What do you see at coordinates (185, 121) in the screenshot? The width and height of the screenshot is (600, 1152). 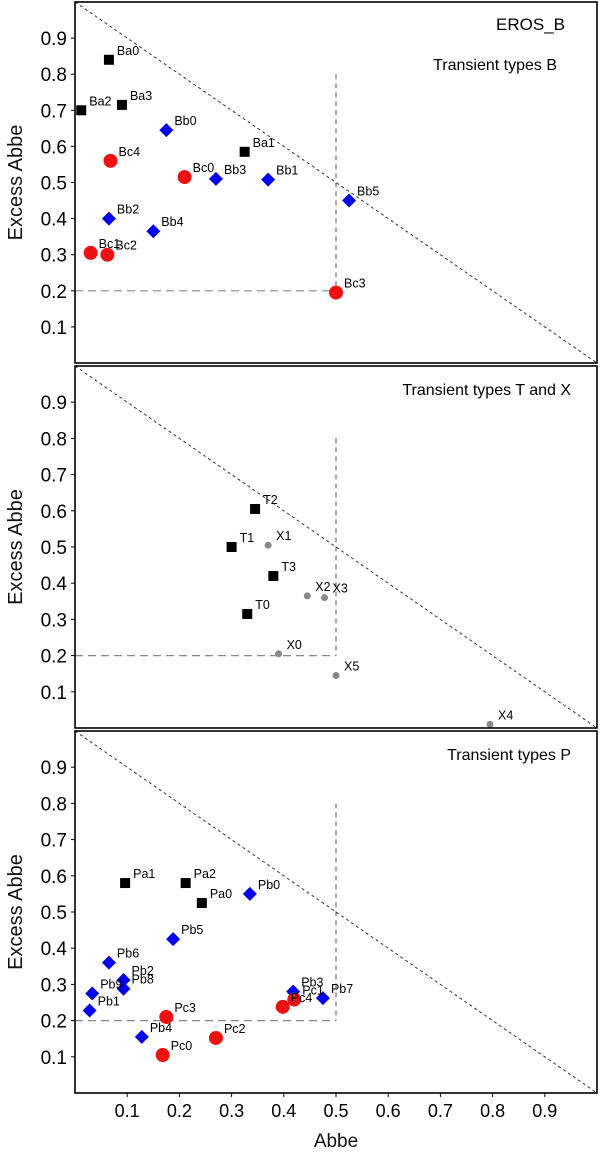 I see `point-label: Bb0` at bounding box center [185, 121].